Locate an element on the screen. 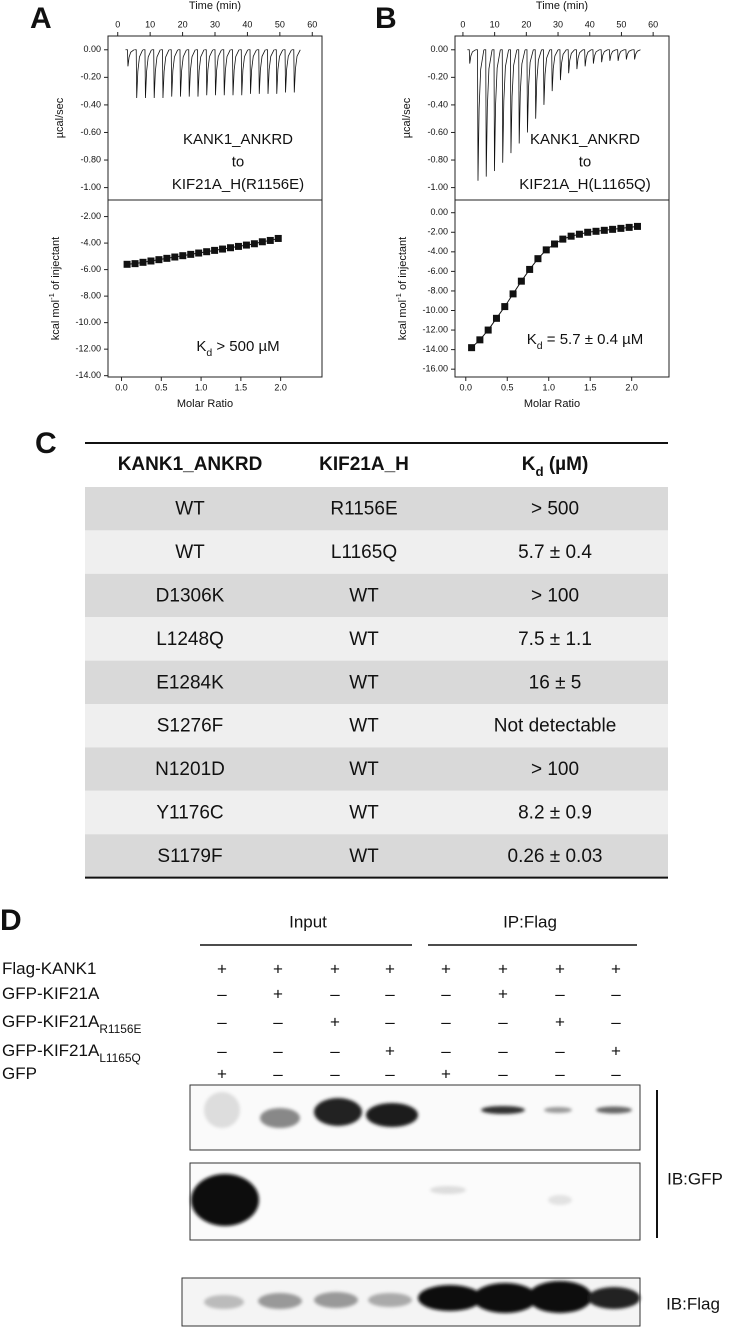  y-tick-label: -1.00 is located at coordinates (90, 187).